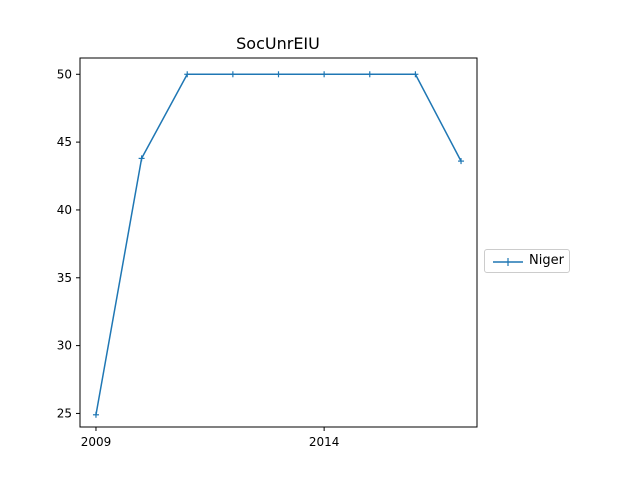  I want to click on x-axis: 2009 2014, so click(210, 438).